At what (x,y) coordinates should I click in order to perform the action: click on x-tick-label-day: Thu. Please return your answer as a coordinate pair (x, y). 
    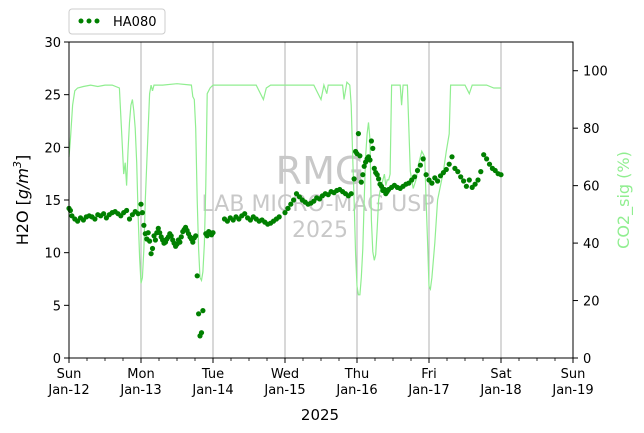
    Looking at the image, I should click on (356, 374).